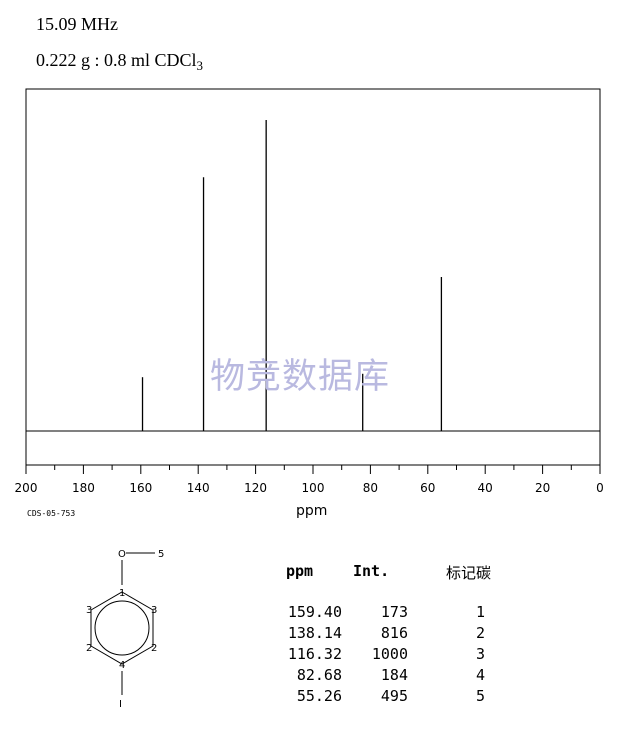 The width and height of the screenshot is (622, 737). Describe the element at coordinates (427, 488) in the screenshot. I see `x-tick-label: 60` at that location.